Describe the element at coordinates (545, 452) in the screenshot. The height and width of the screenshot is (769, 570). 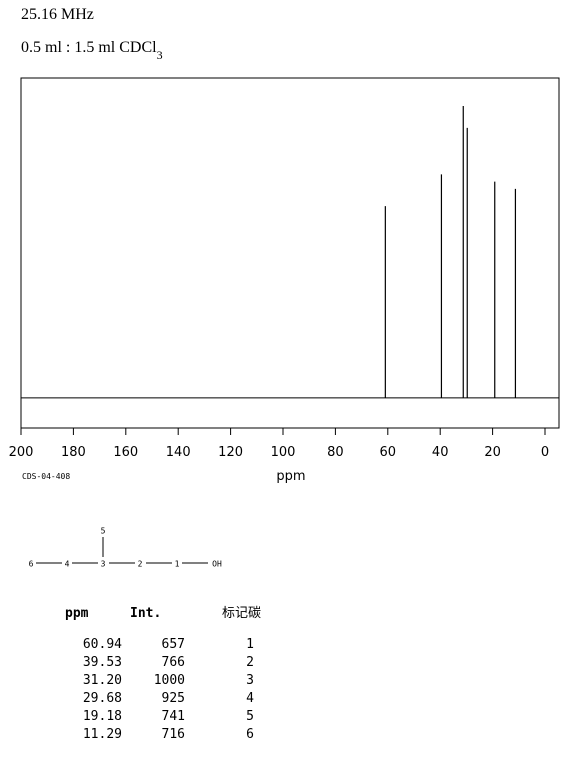
I see `x-tick-label: 0` at that location.